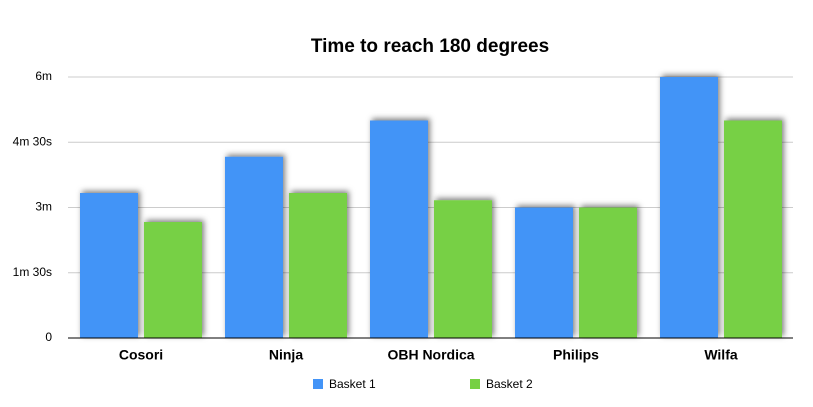 This screenshot has height=407, width=813. Describe the element at coordinates (48, 337) in the screenshot. I see `y-tick-label: 0` at that location.